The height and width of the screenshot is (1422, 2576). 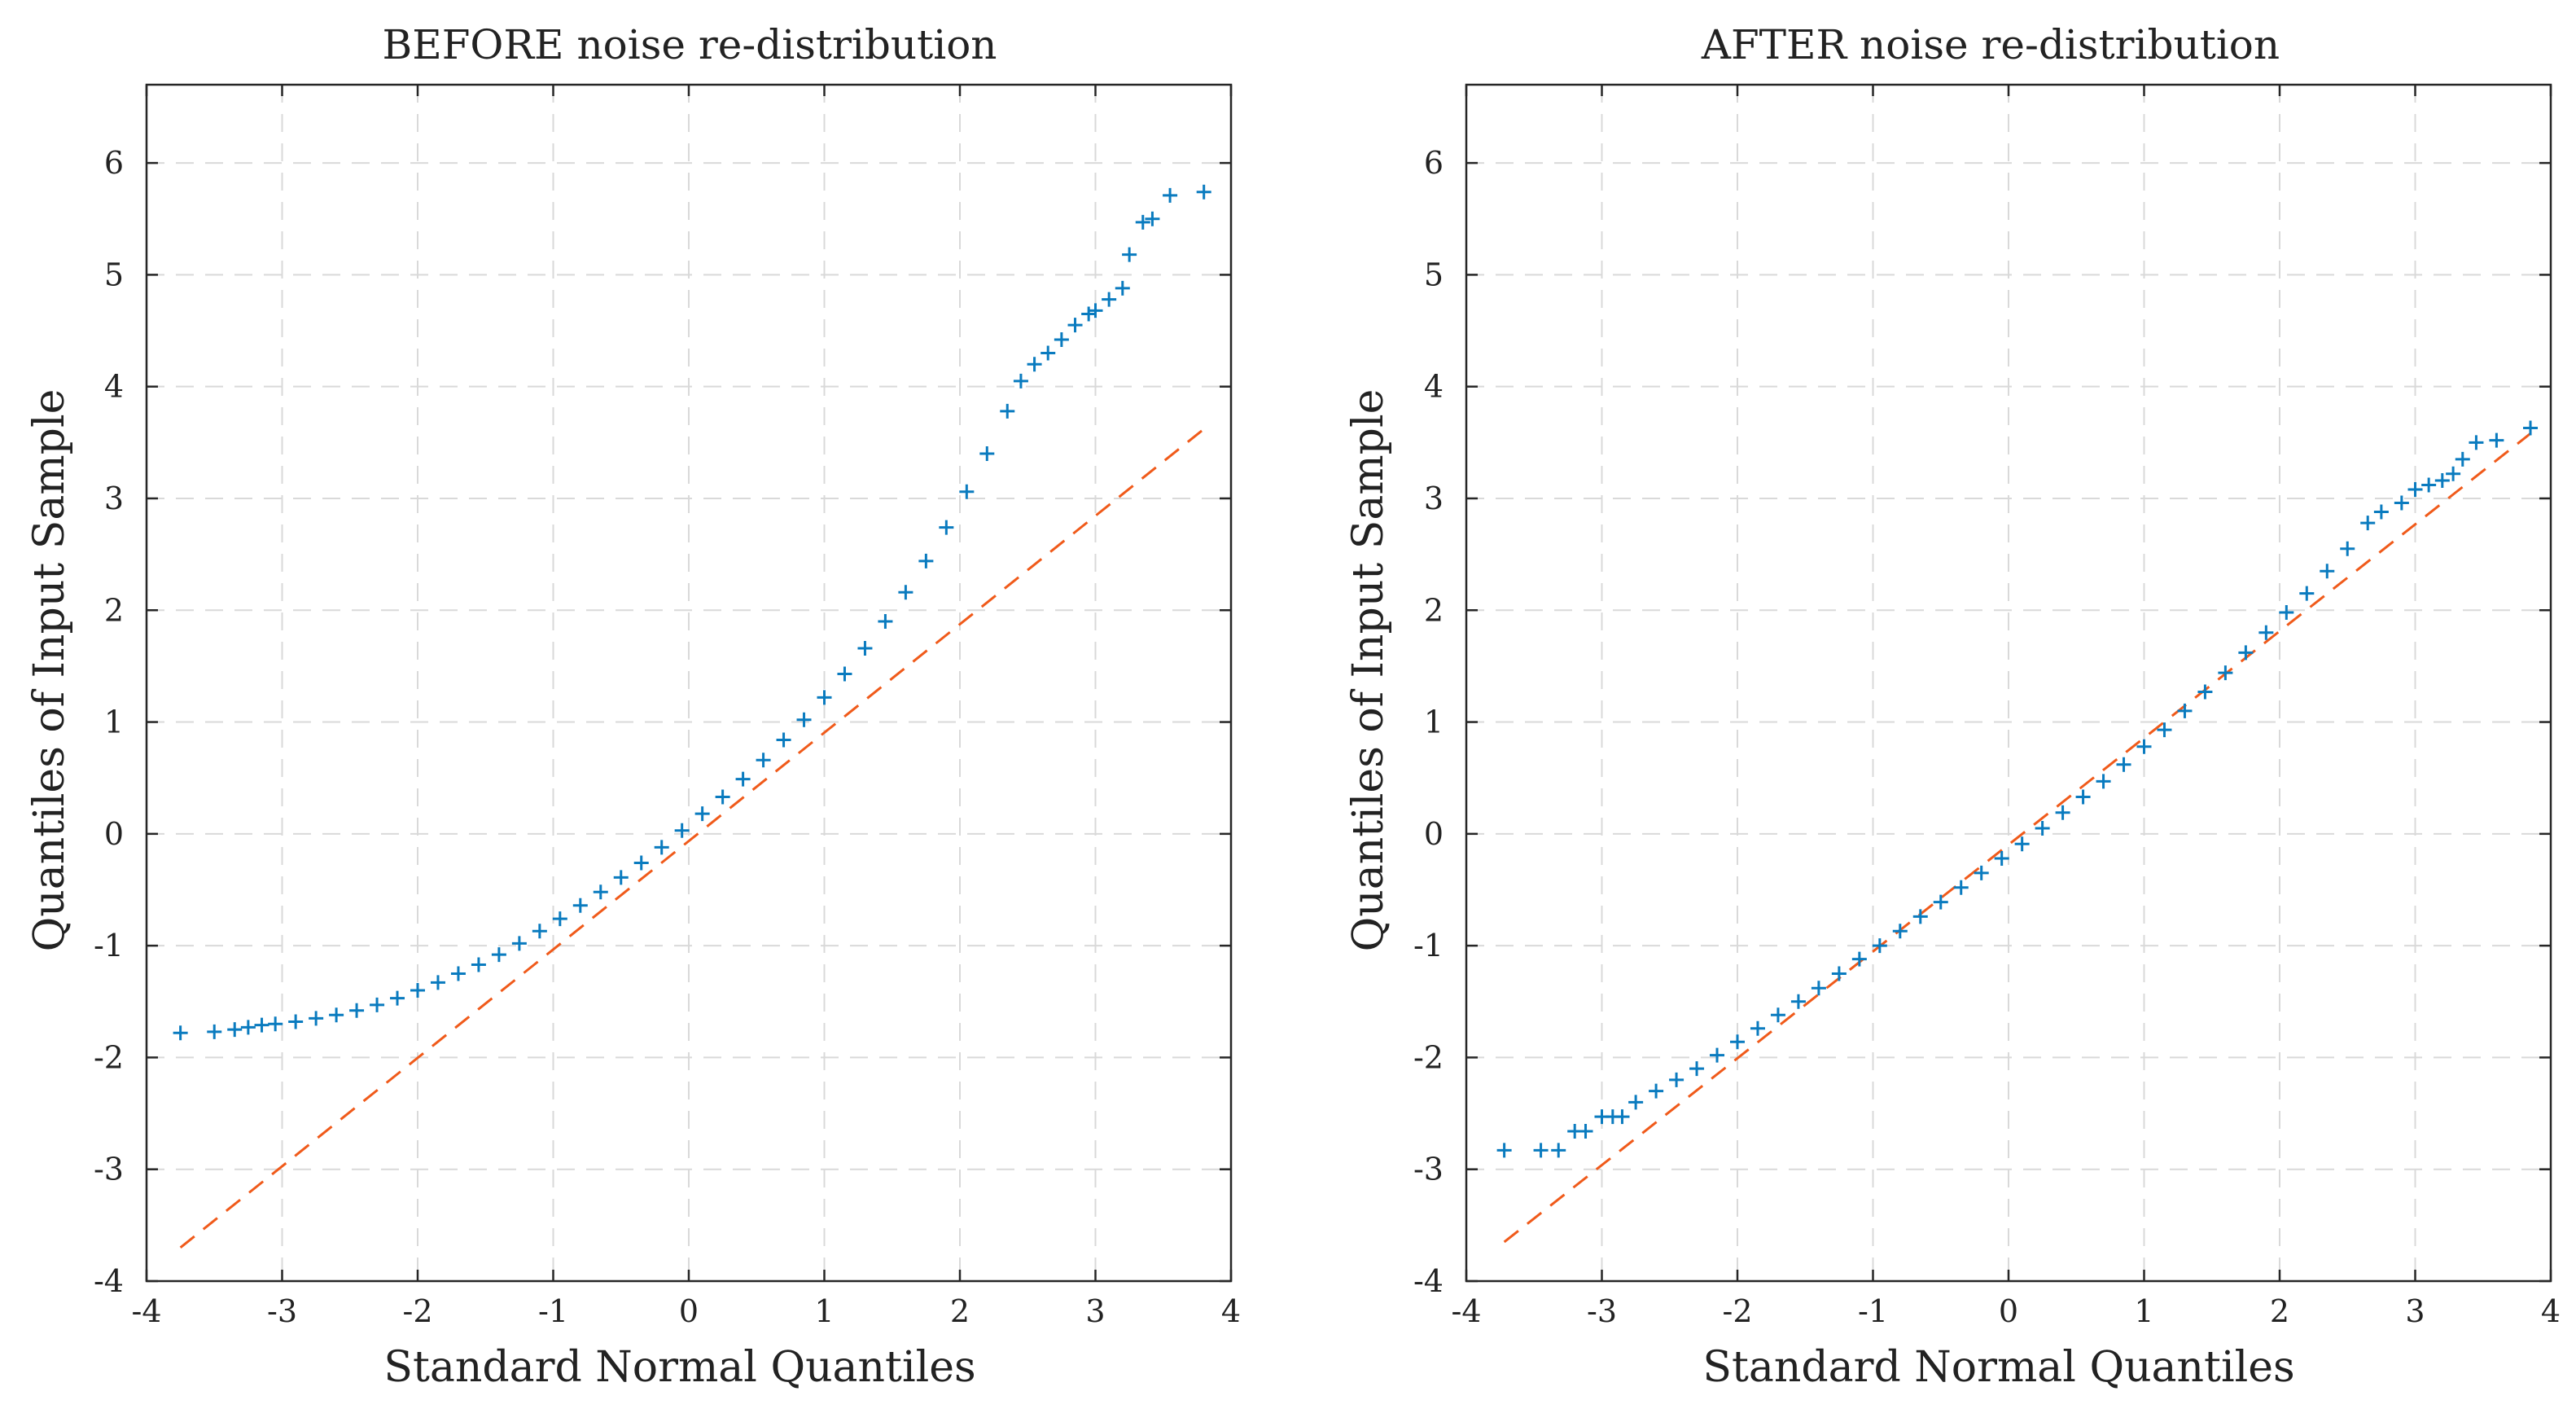 I want to click on y-tick-label: -2, so click(x=109, y=1057).